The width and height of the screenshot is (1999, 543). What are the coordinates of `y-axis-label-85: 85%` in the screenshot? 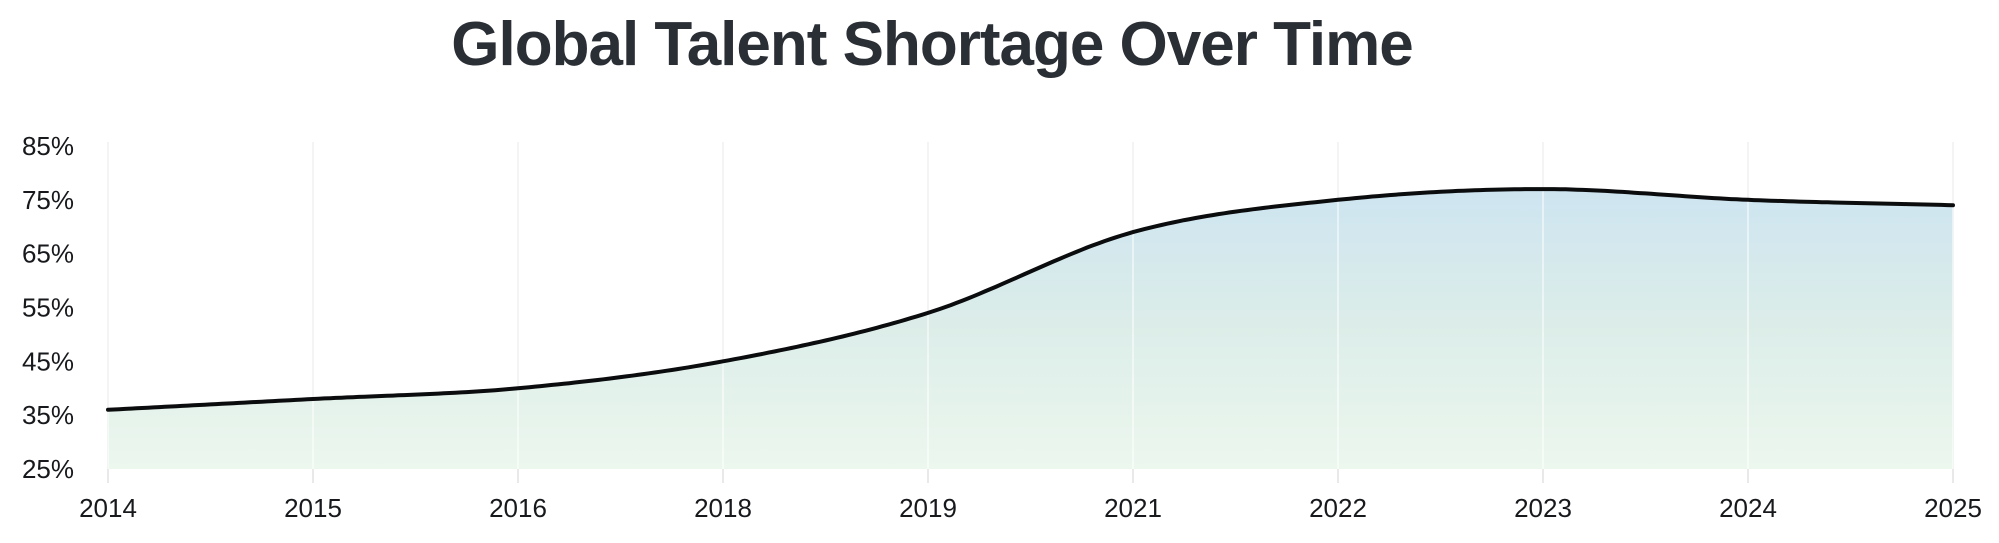 It's located at (48, 146).